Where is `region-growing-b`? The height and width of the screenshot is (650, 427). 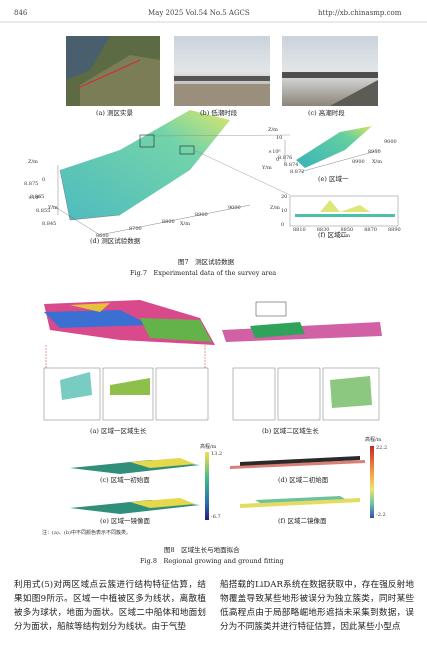
region-growing-b is located at coordinates (302, 361).